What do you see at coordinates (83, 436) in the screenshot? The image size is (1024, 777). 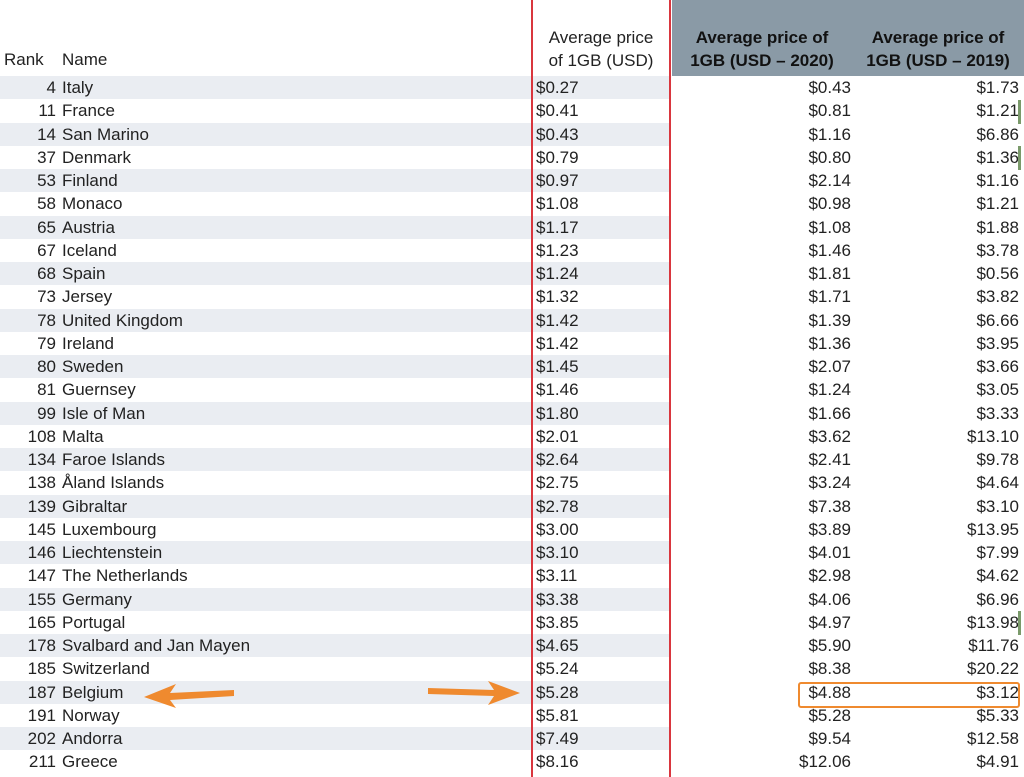 I see `cell-name: Malta` at bounding box center [83, 436].